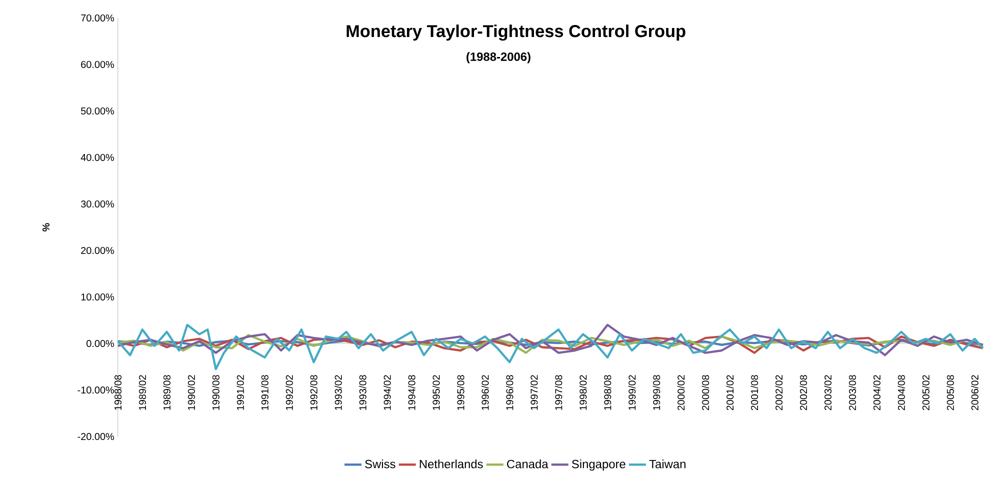 Image resolution: width=984 pixels, height=477 pixels. What do you see at coordinates (451, 463) in the screenshot?
I see `legend-label: Netherlands` at bounding box center [451, 463].